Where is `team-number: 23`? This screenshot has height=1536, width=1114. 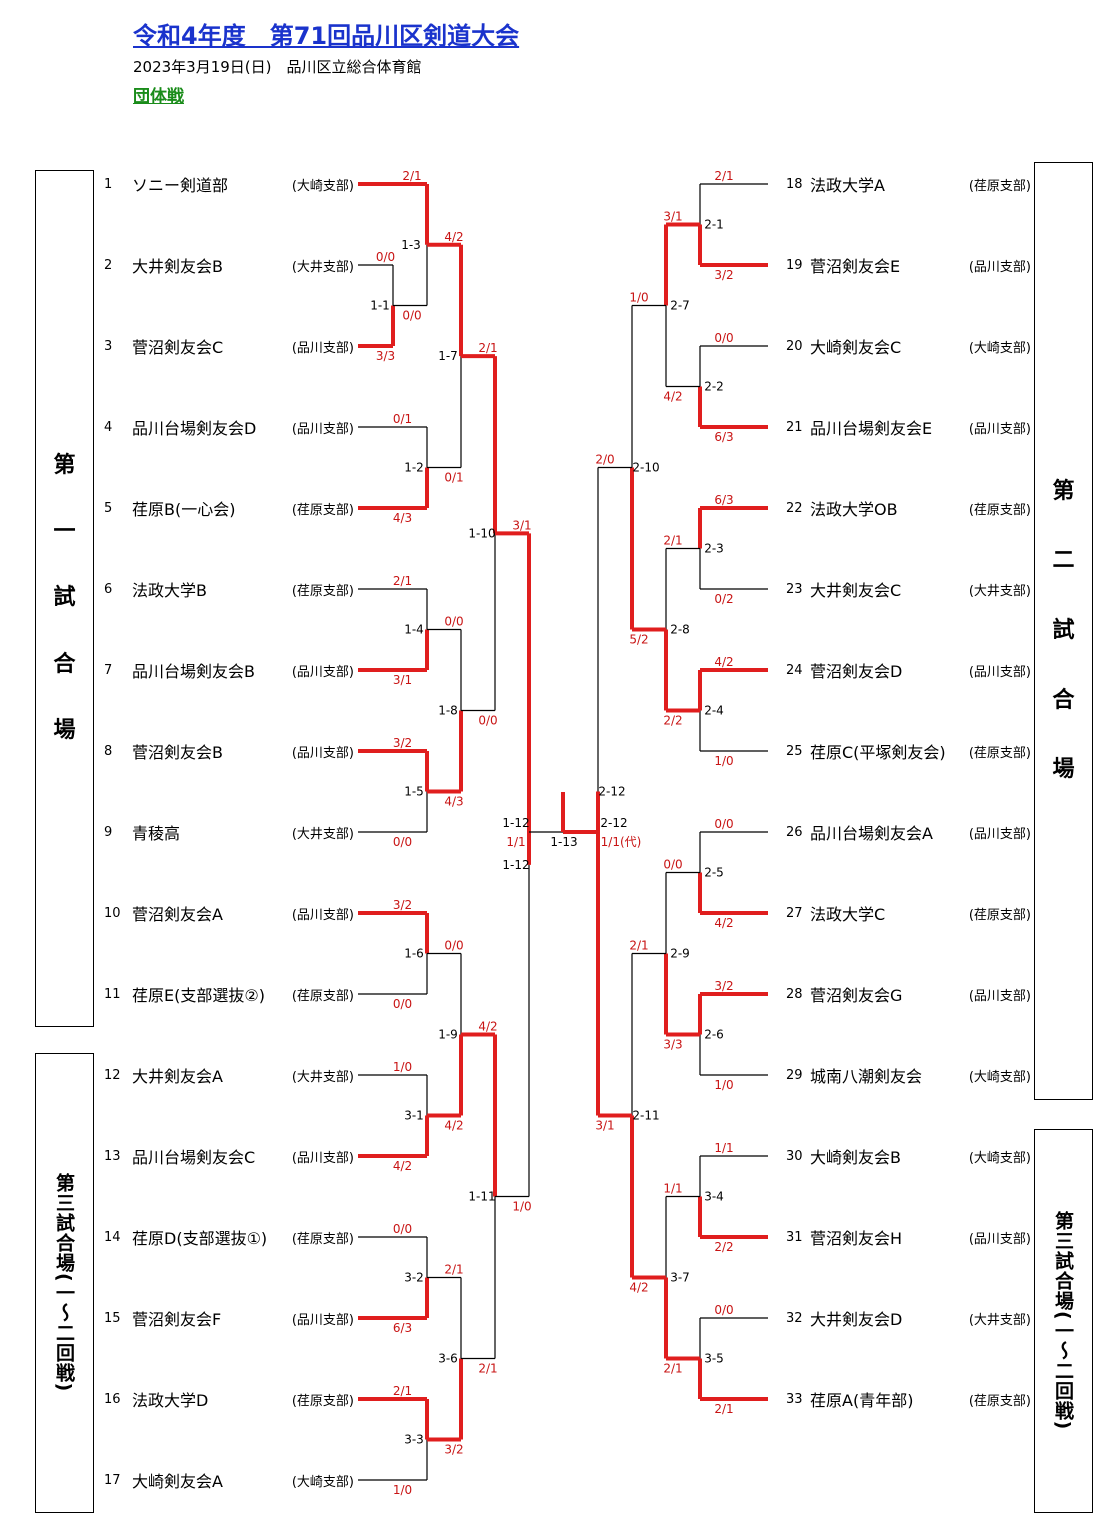 team-number: 23 is located at coordinates (794, 589).